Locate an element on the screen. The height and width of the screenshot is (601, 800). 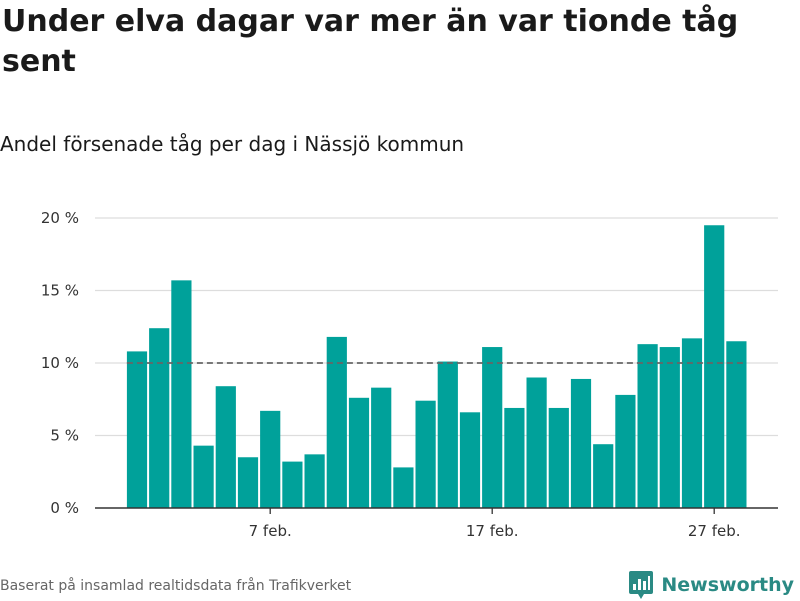
bar-chart-pin-icon is located at coordinates (641, 585).